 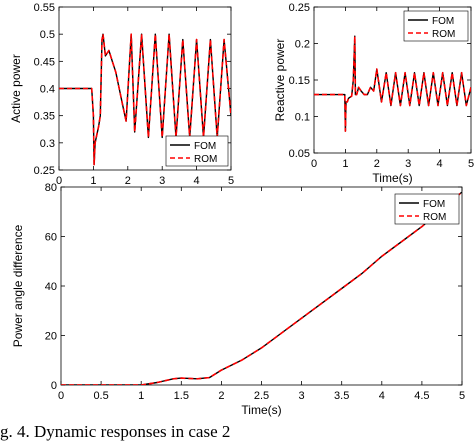 What do you see at coordinates (47, 90) in the screenshot?
I see `y-tick-label: 0.4` at bounding box center [47, 90].